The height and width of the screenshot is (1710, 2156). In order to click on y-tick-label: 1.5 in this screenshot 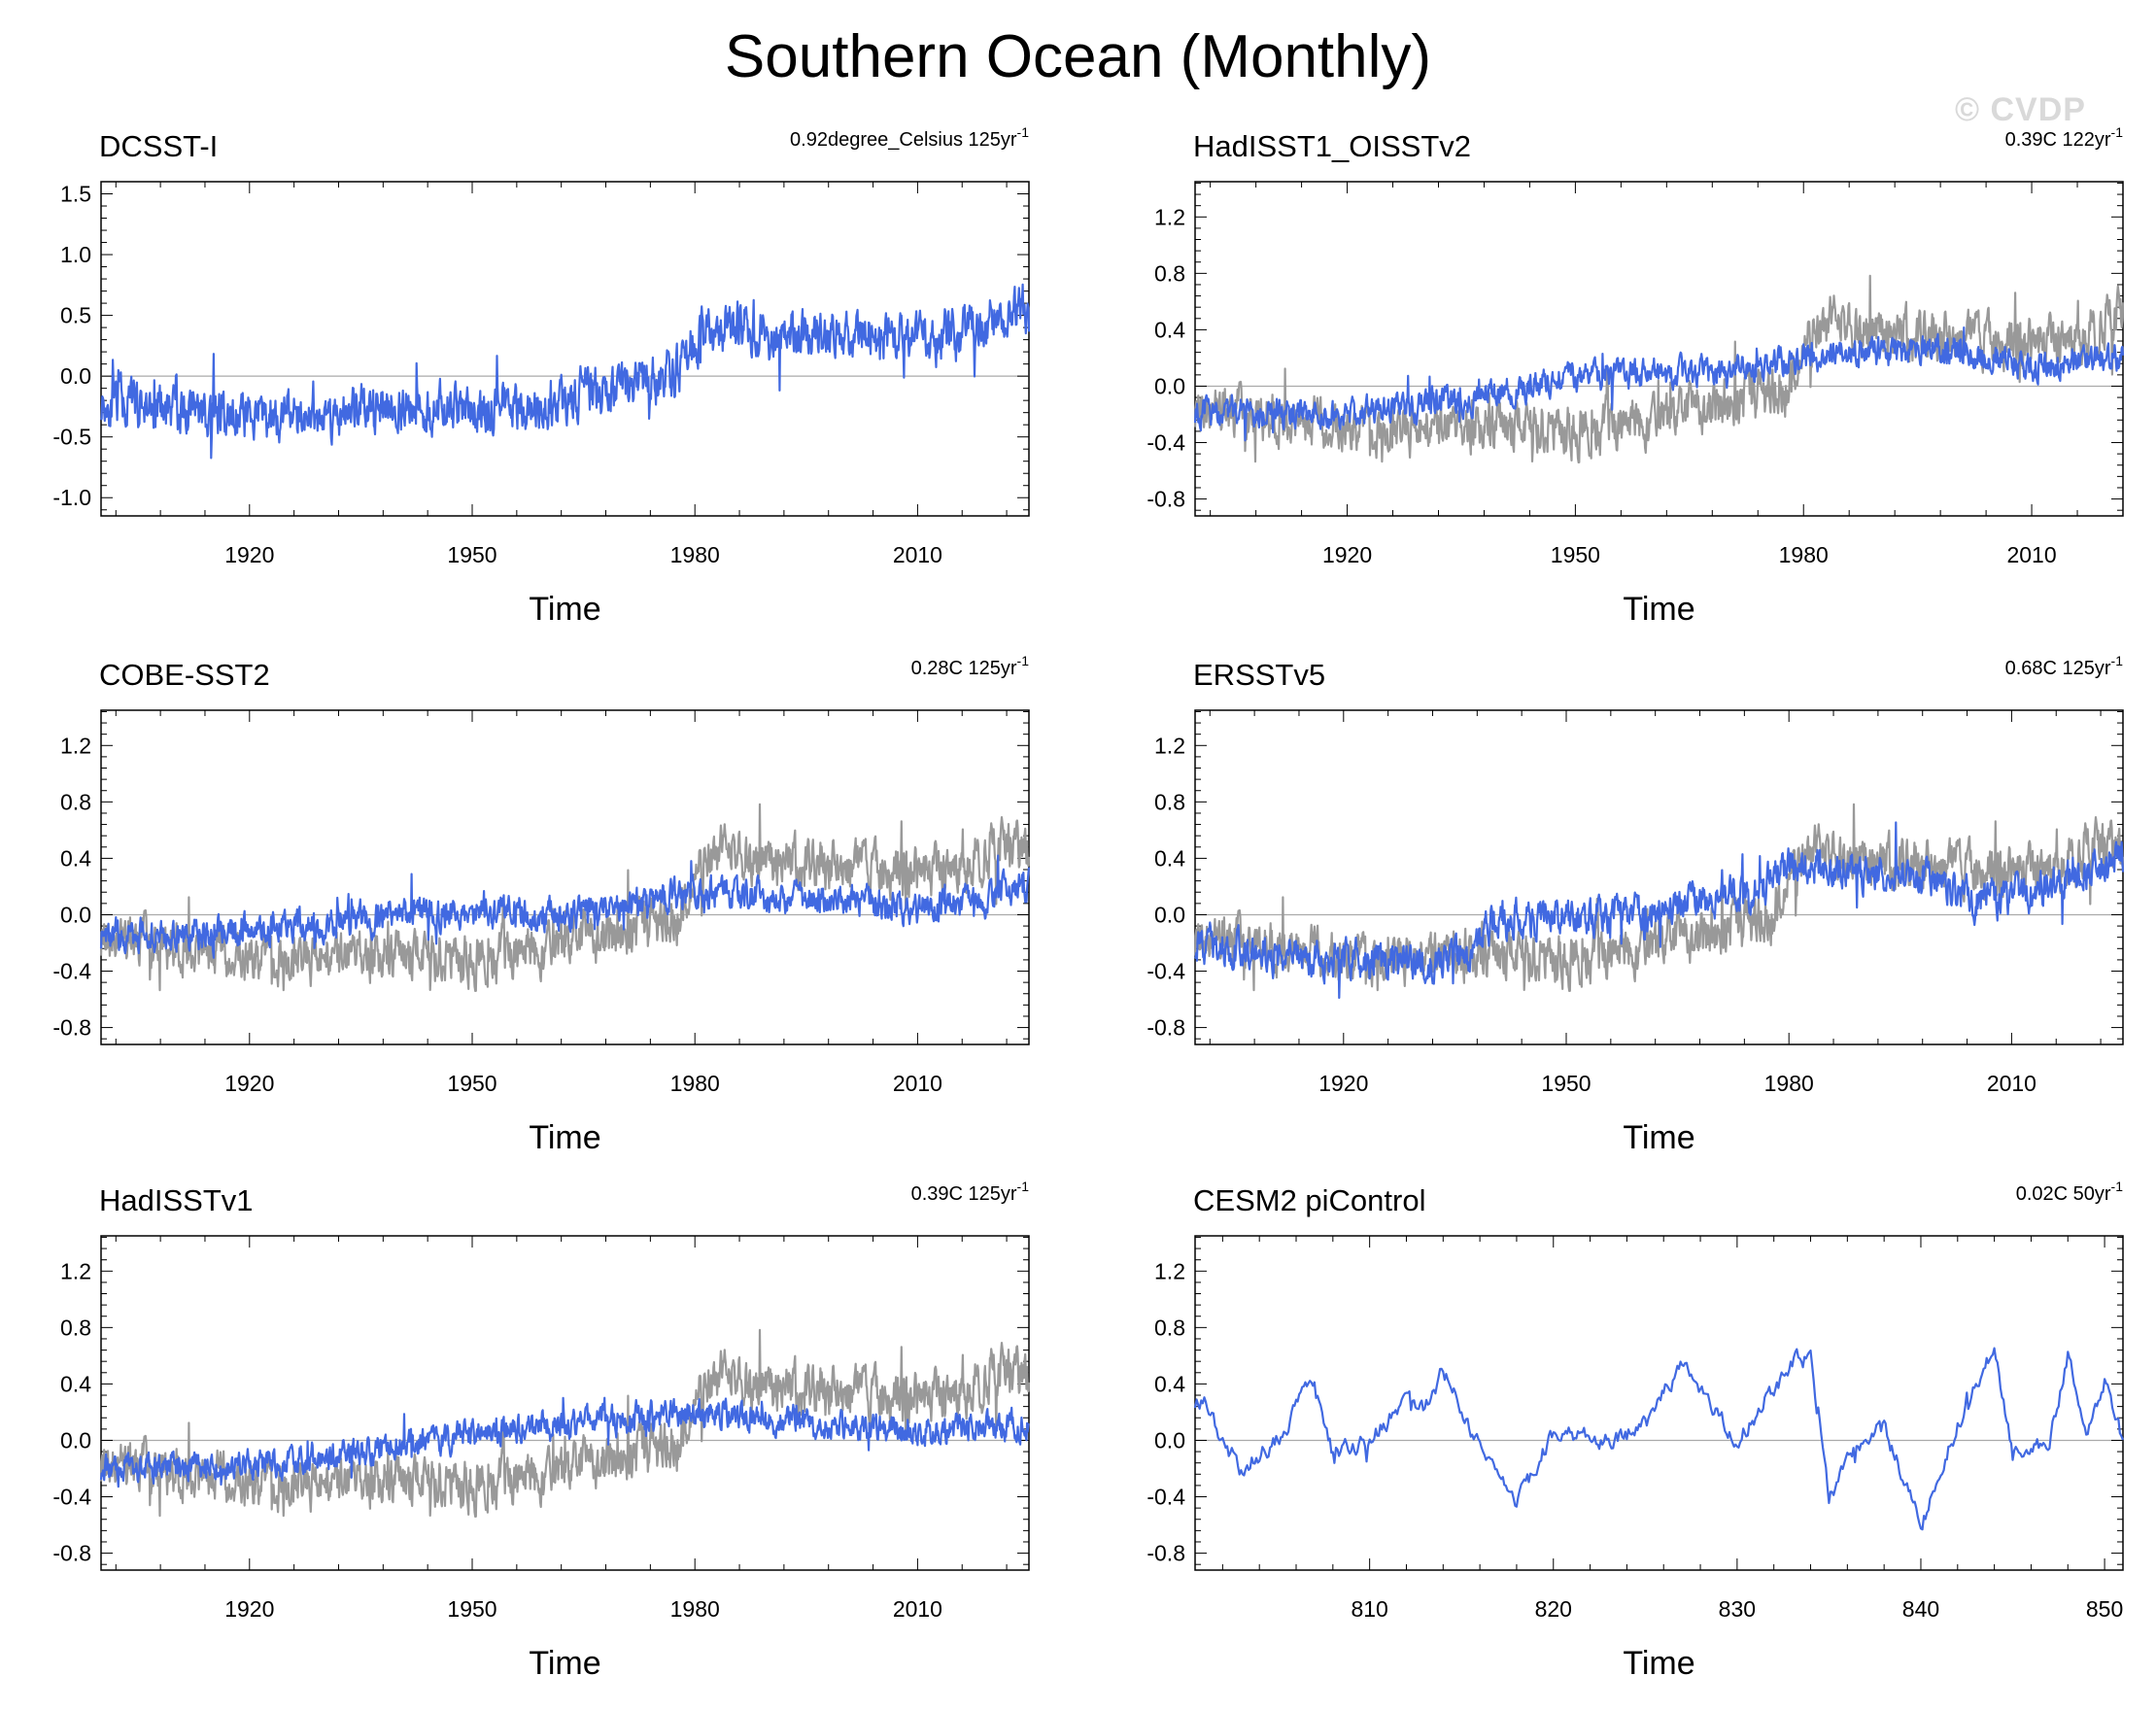, I will do `click(75, 194)`.